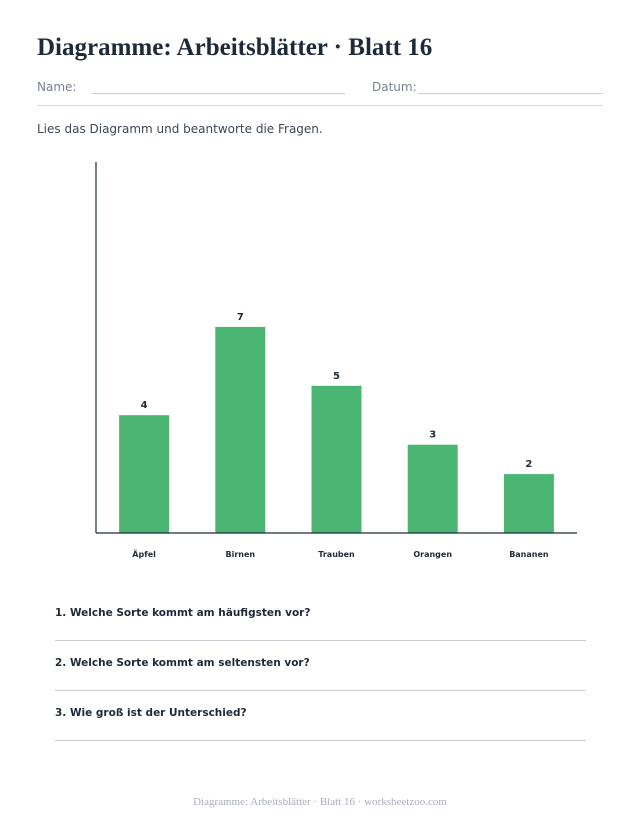 The width and height of the screenshot is (640, 829). What do you see at coordinates (336, 554) in the screenshot?
I see `category-label-3: Trauben` at bounding box center [336, 554].